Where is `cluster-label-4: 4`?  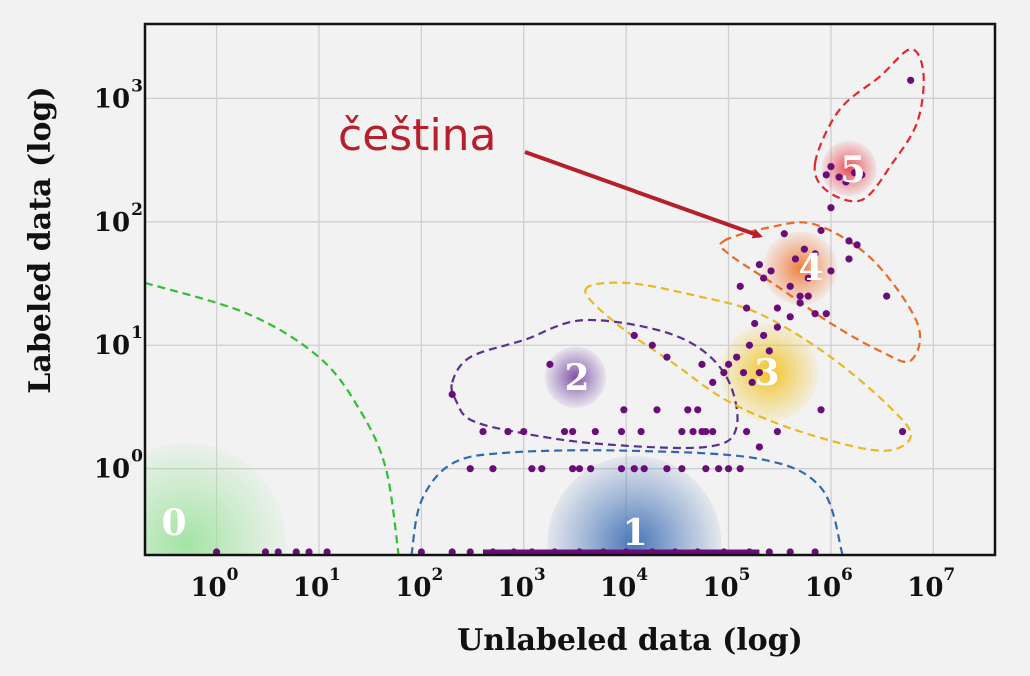
cluster-label-4: 4 is located at coordinates (810, 268).